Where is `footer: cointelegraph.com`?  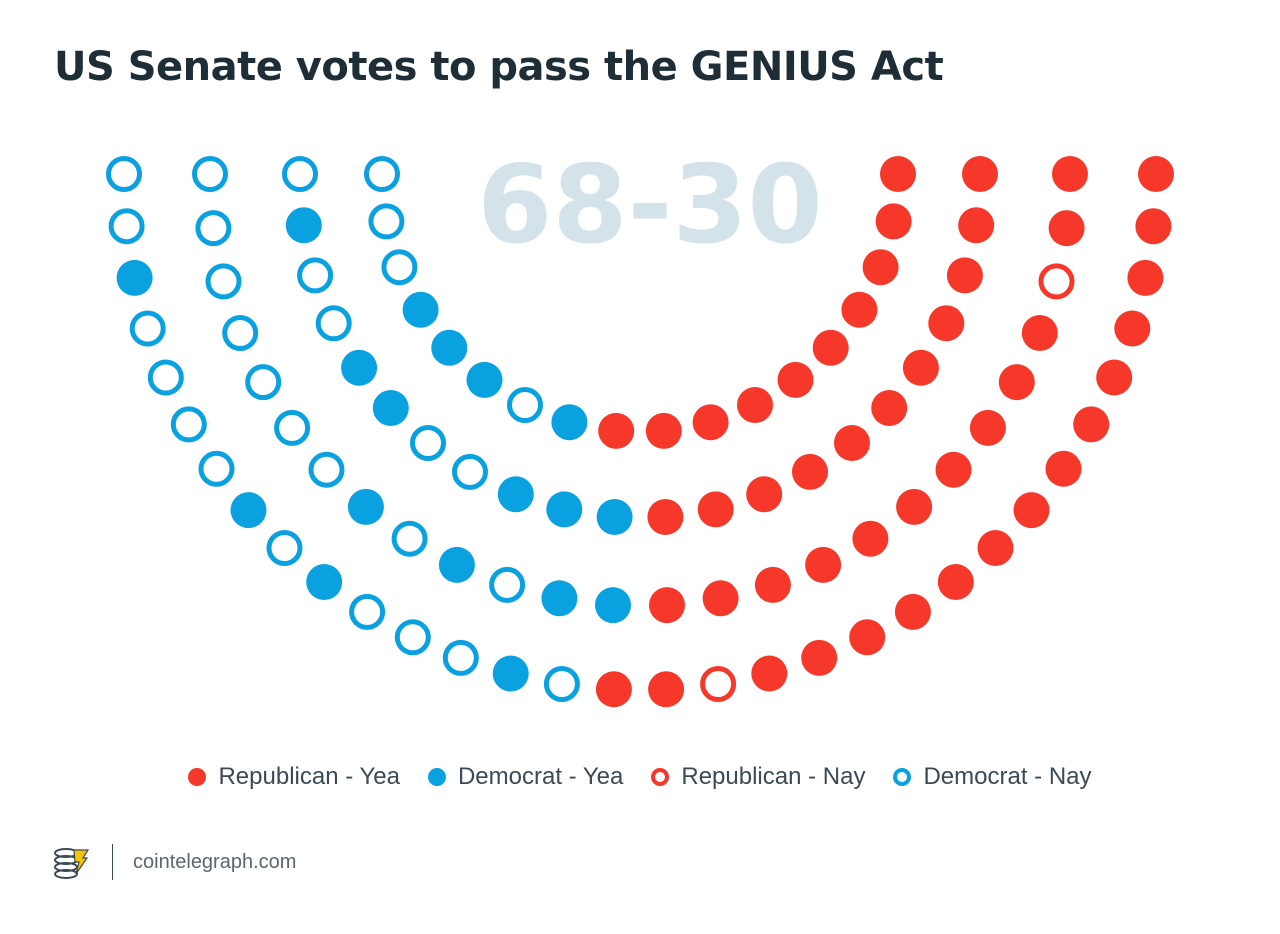
footer: cointelegraph.com is located at coordinates (174, 862).